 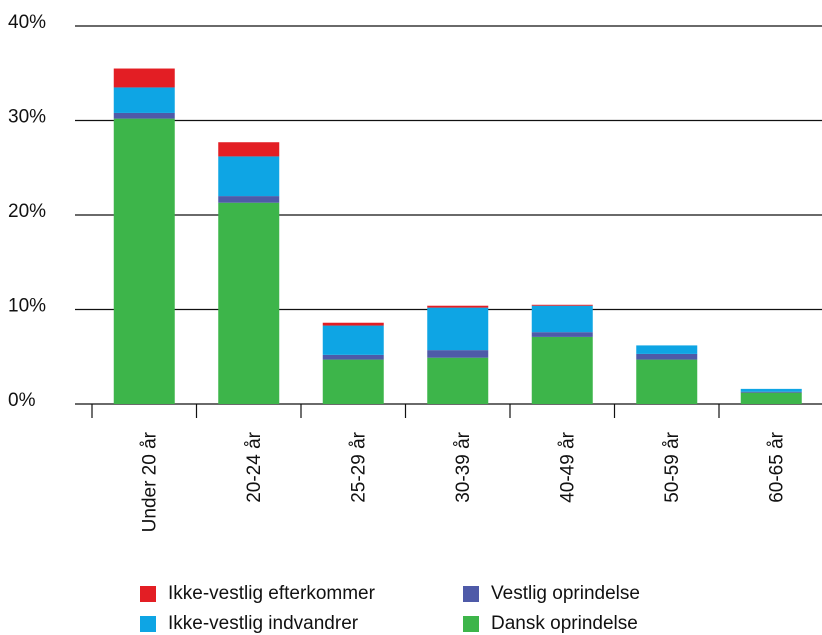 What do you see at coordinates (564, 623) in the screenshot?
I see `legend-label: Dansk oprindelse` at bounding box center [564, 623].